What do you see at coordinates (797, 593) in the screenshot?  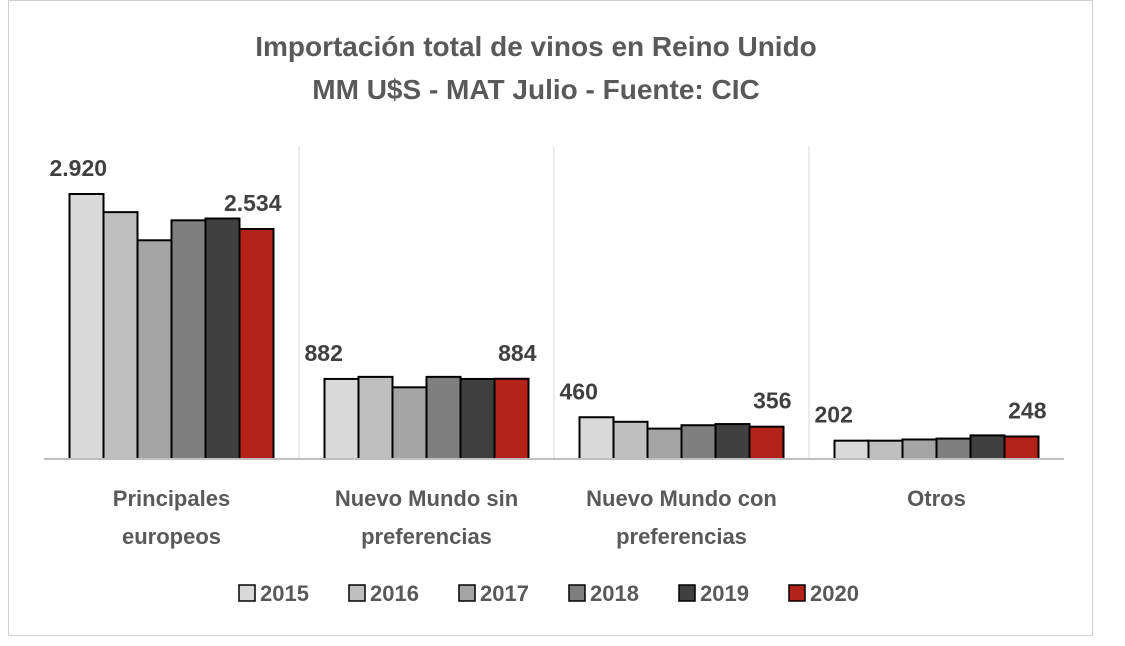 I see `legend-swatch-2020` at bounding box center [797, 593].